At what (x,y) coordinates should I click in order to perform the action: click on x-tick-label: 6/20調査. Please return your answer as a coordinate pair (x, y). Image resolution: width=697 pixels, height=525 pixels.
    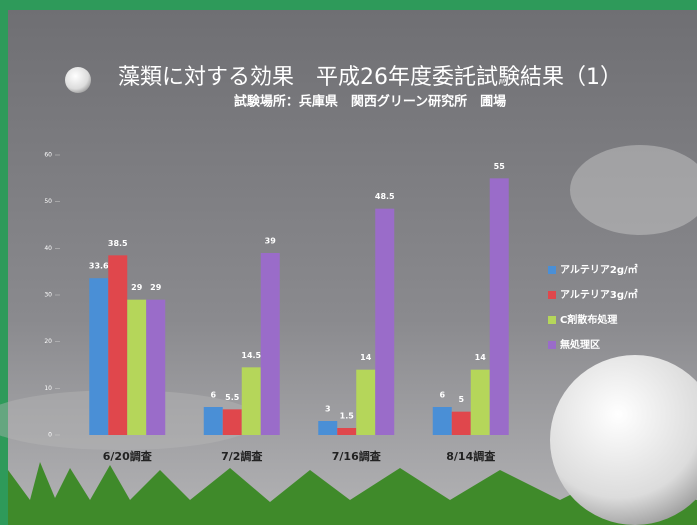
    Looking at the image, I should click on (127, 456).